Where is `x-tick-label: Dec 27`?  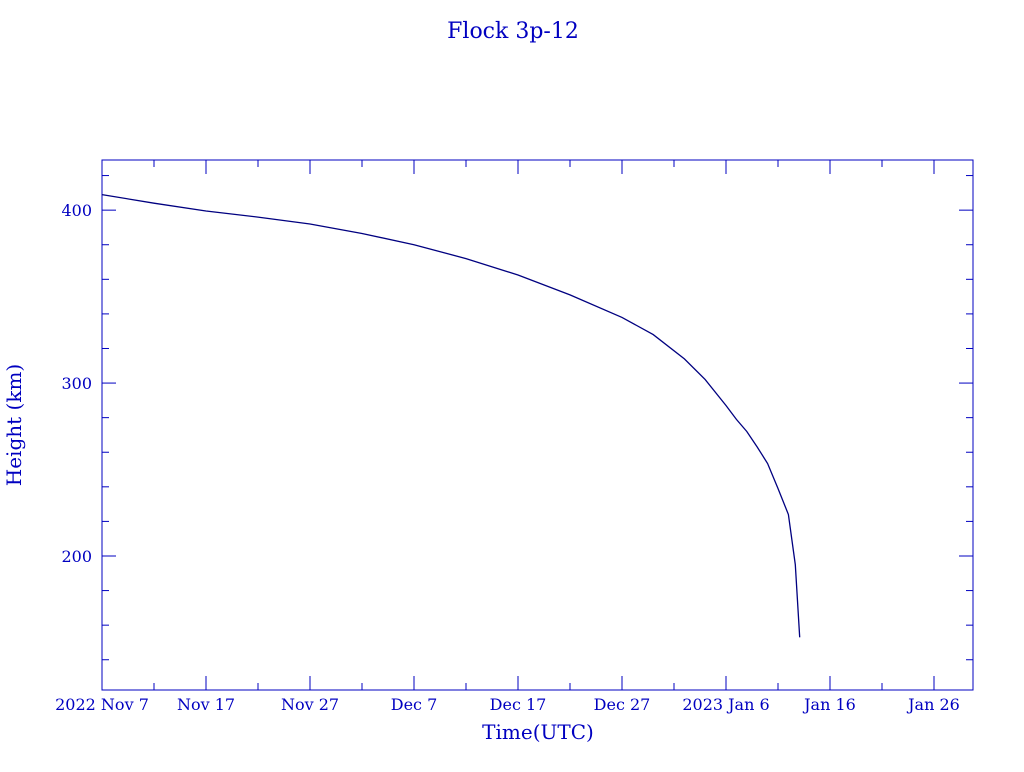
x-tick-label: Dec 27 is located at coordinates (622, 704).